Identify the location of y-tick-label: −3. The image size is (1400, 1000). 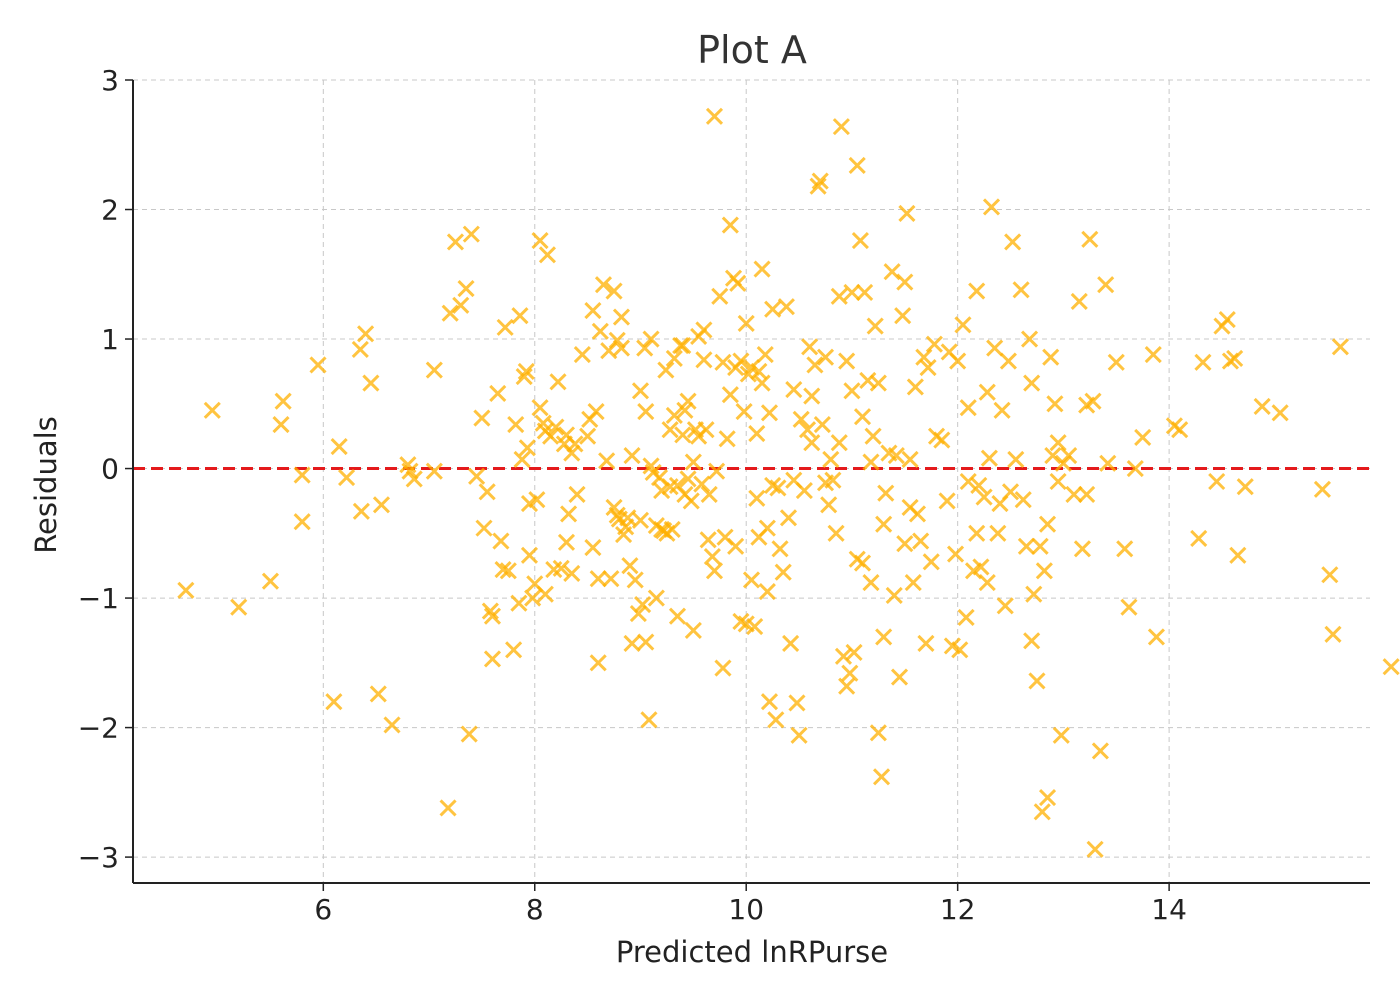
(98, 857).